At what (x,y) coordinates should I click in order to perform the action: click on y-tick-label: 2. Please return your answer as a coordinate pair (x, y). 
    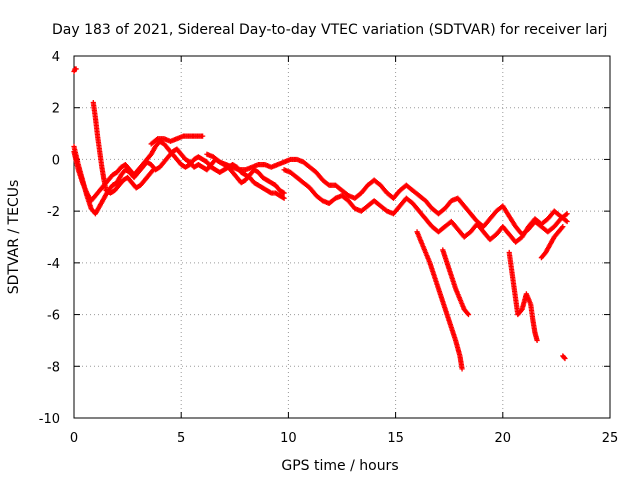
    Looking at the image, I should click on (56, 109).